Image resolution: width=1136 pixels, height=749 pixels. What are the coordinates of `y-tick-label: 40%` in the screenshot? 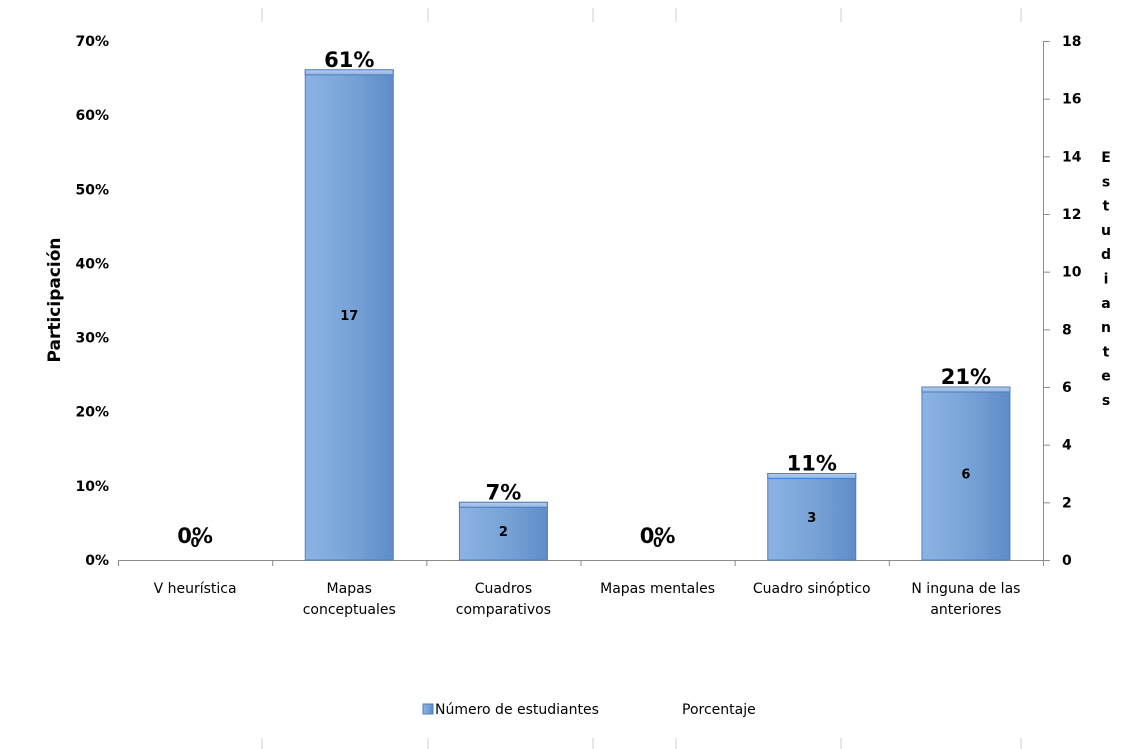 It's located at (92, 264).